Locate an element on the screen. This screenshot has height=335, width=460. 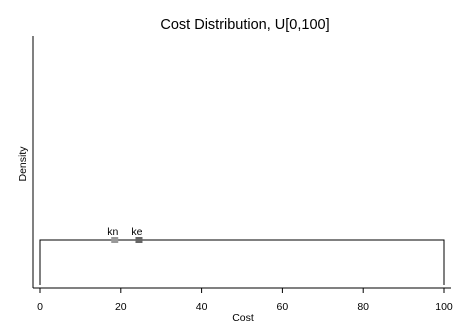
marker-kn is located at coordinates (115, 240).